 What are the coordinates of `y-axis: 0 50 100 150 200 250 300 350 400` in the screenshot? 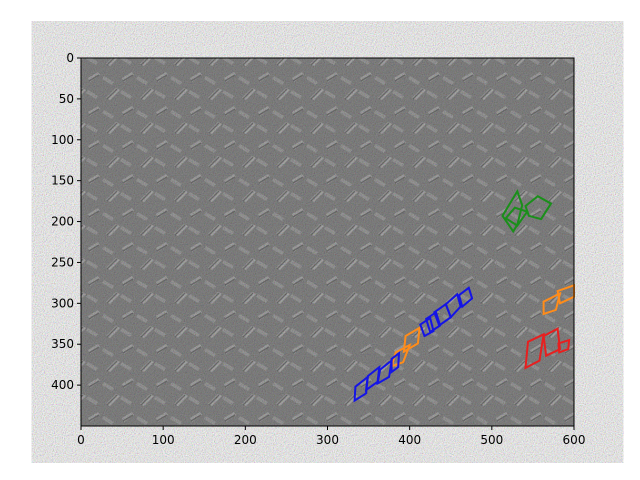 It's located at (66, 221).